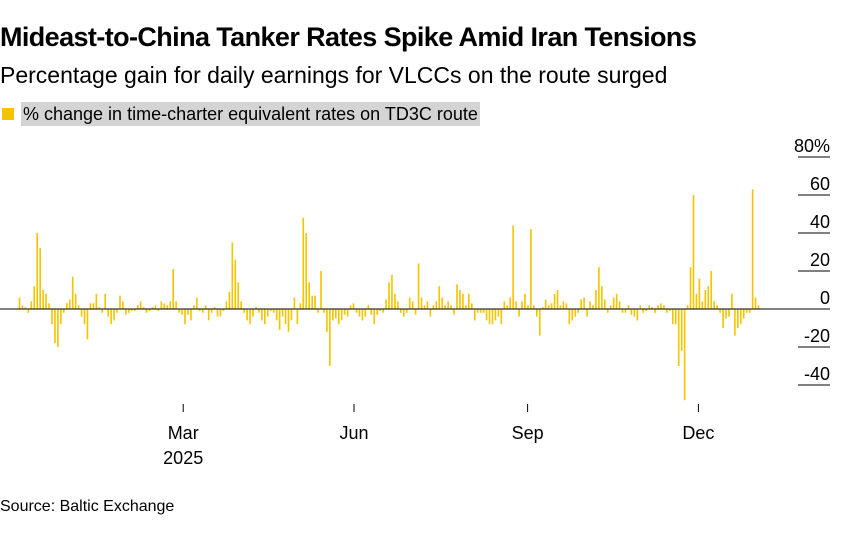 This screenshot has width=848, height=544. What do you see at coordinates (817, 336) in the screenshot?
I see `y-tick-label: -20` at bounding box center [817, 336].